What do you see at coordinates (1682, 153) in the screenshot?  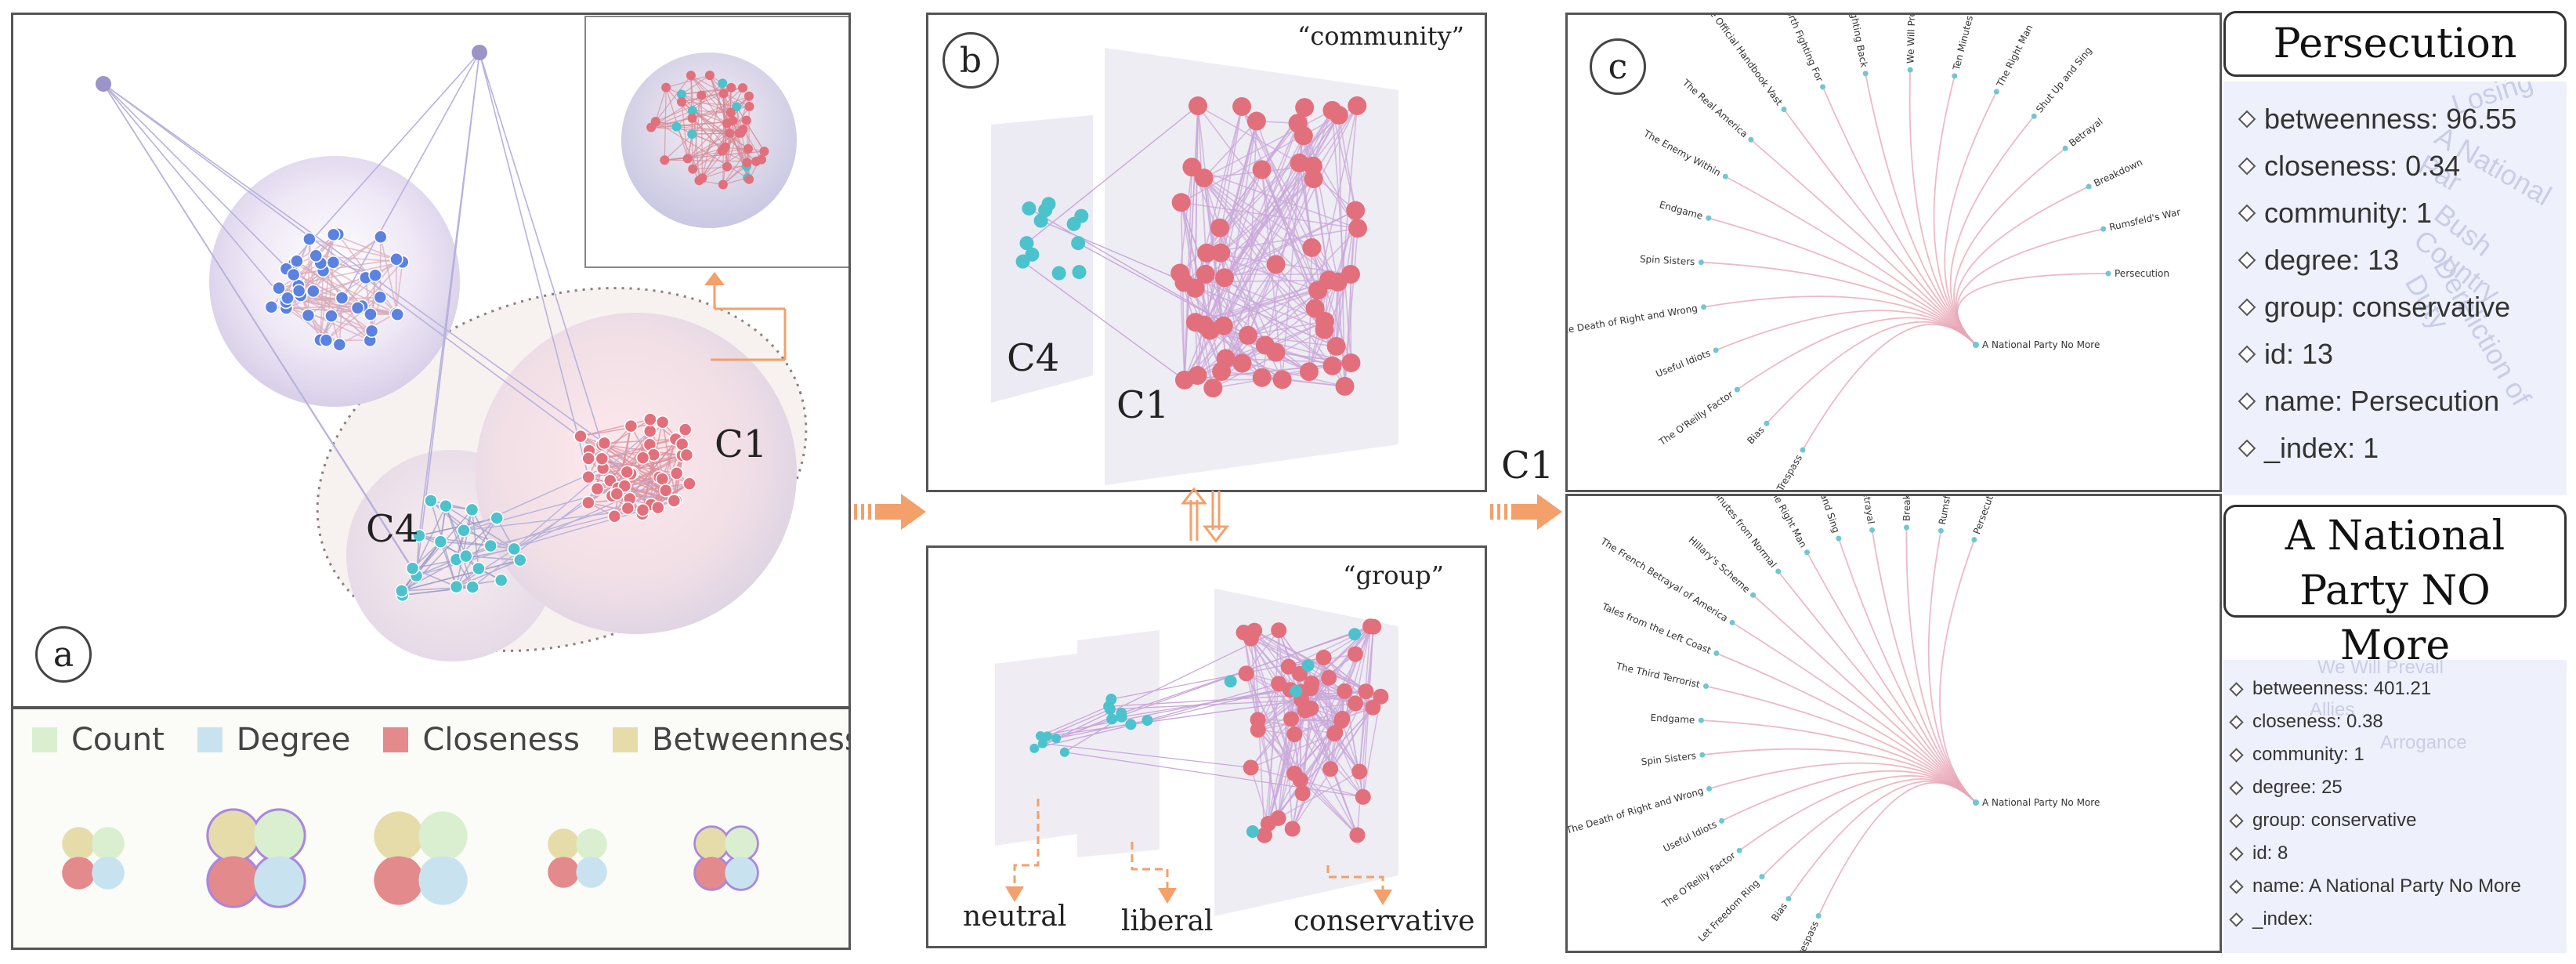 I see `tree-node-label: The Enemy Within` at bounding box center [1682, 153].